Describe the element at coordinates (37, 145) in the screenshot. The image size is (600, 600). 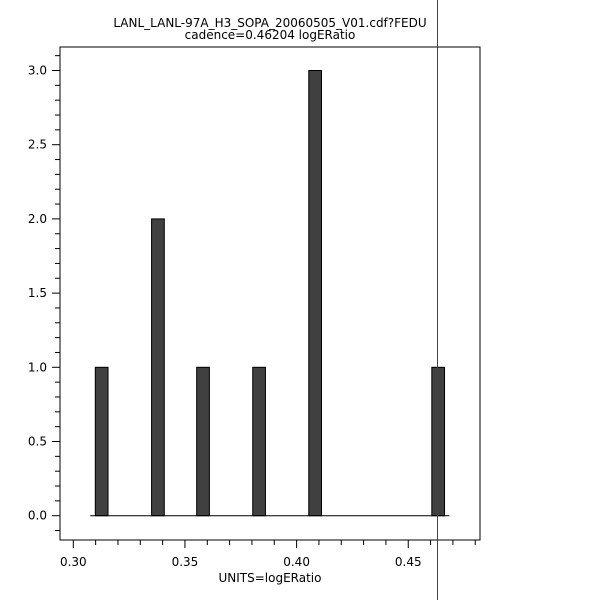
I see `y-tick-label: 2.5` at that location.